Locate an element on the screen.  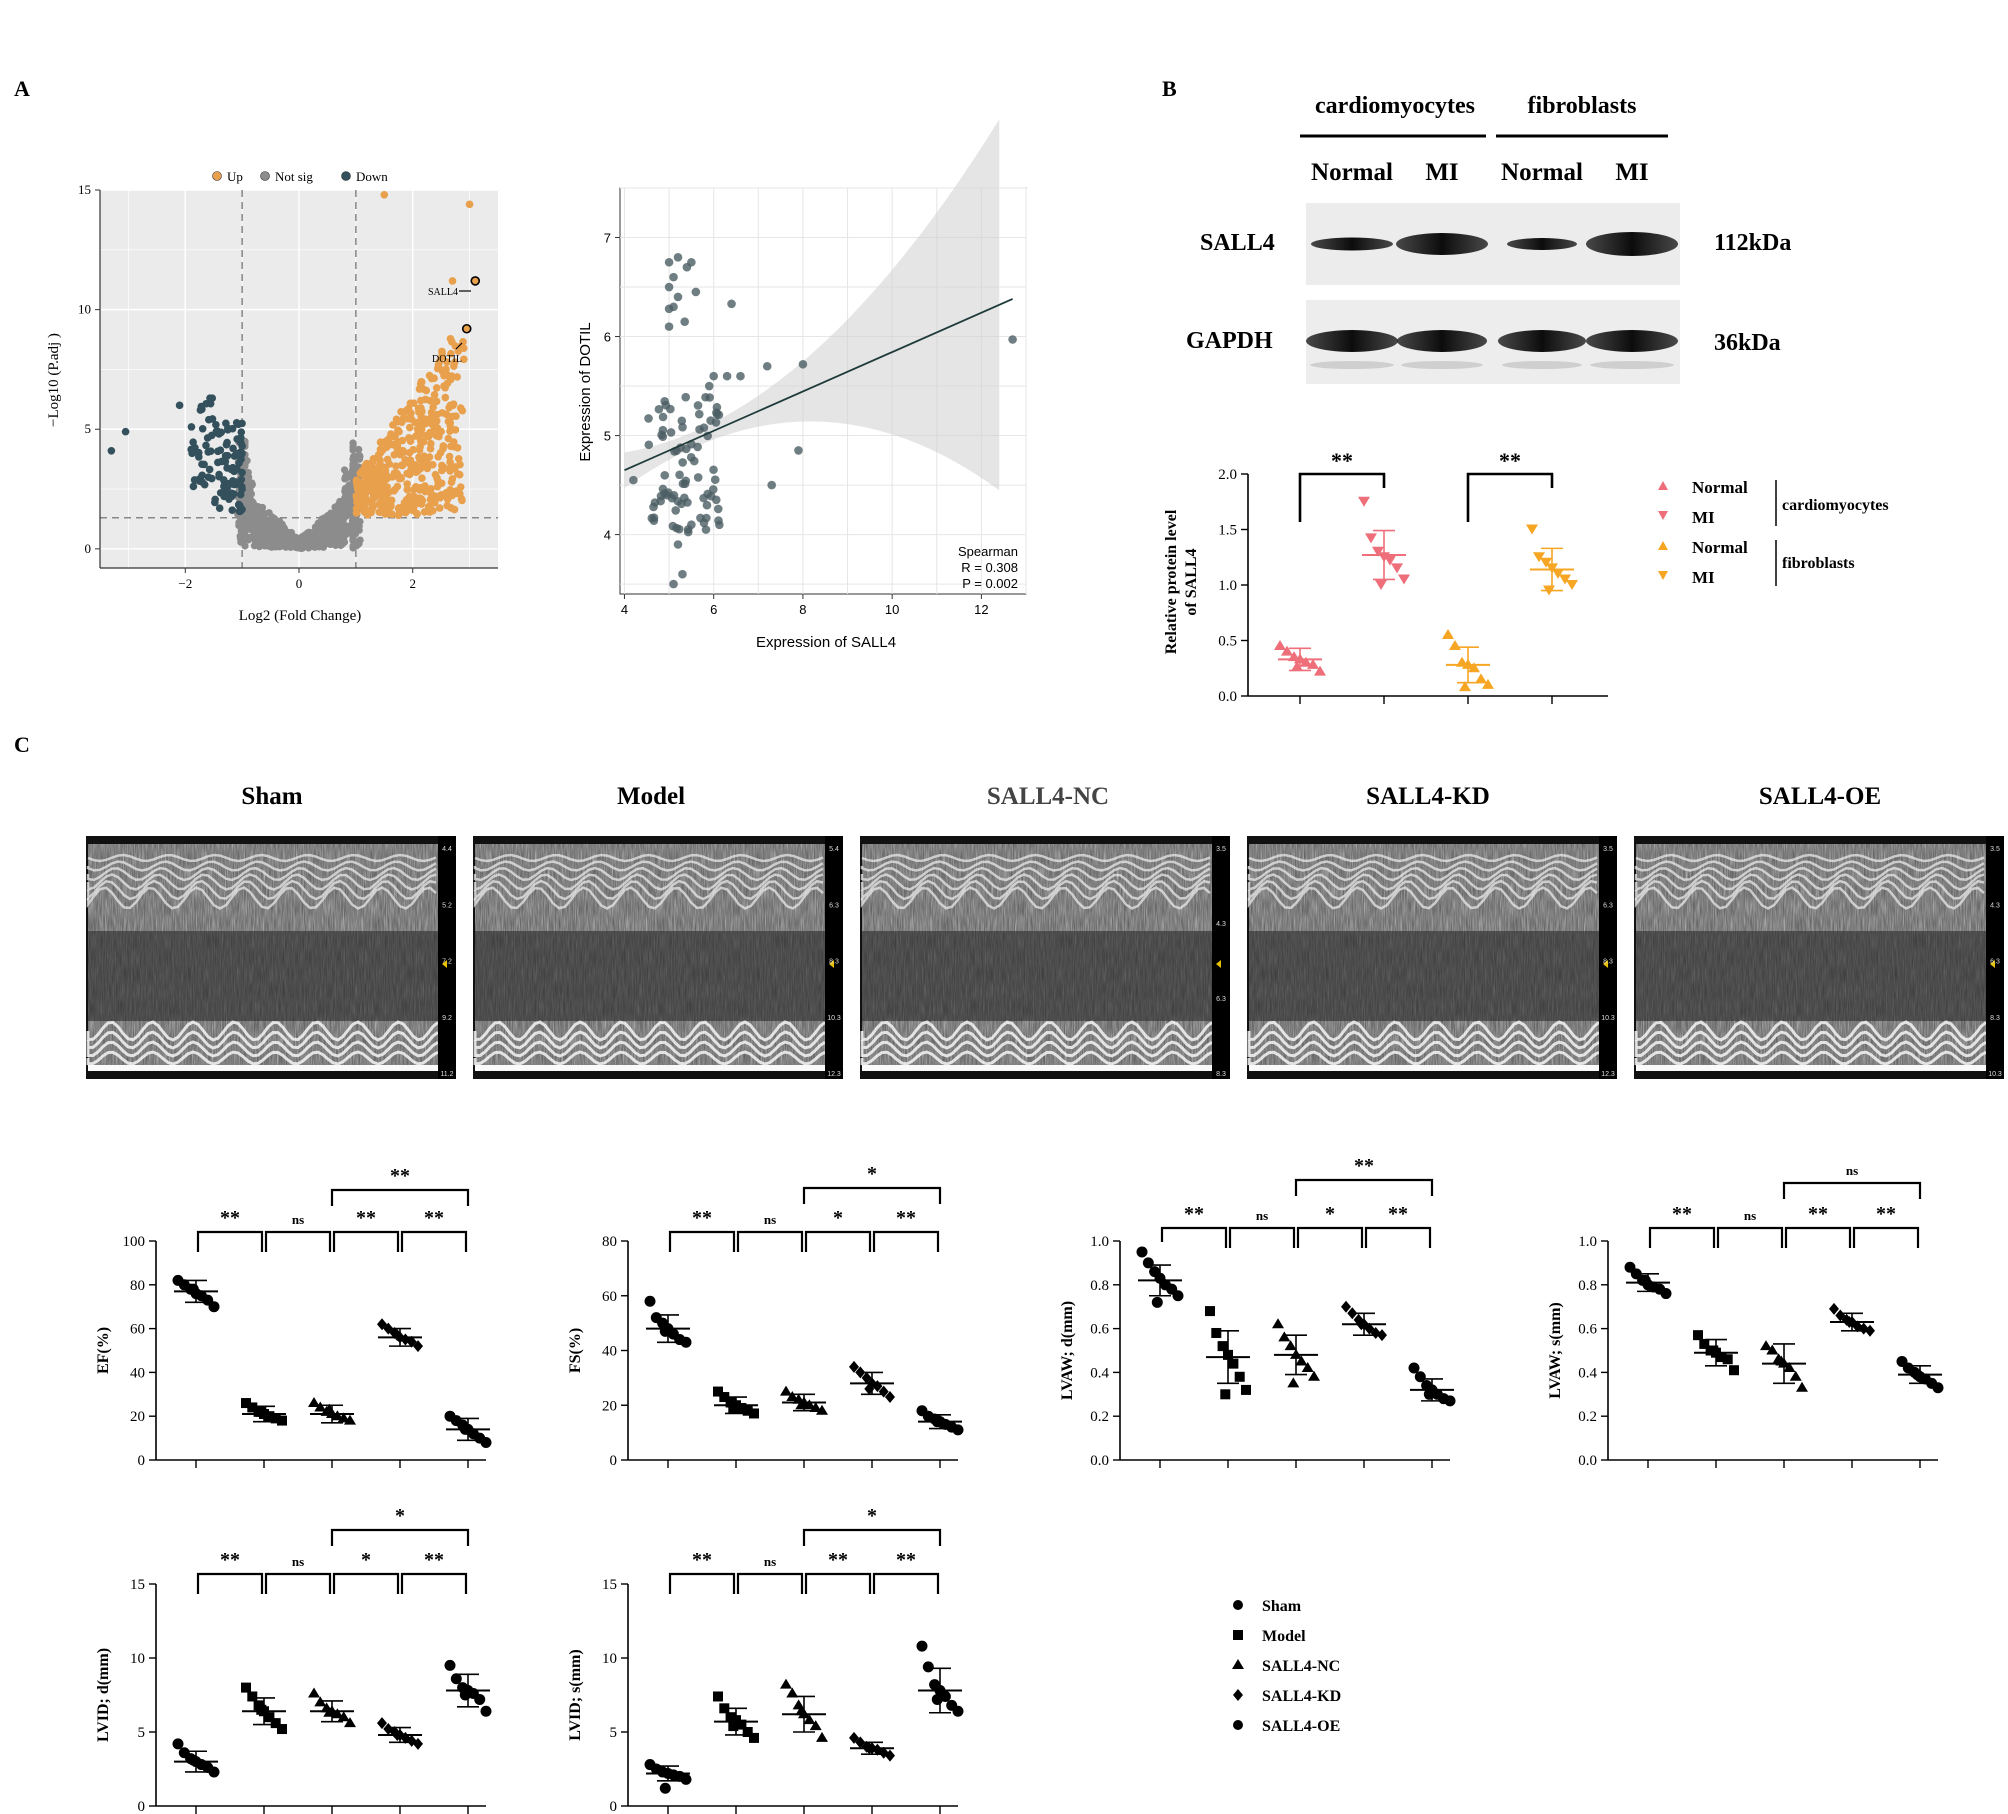
echo-scale-label: 7.2 is located at coordinates (447, 962).